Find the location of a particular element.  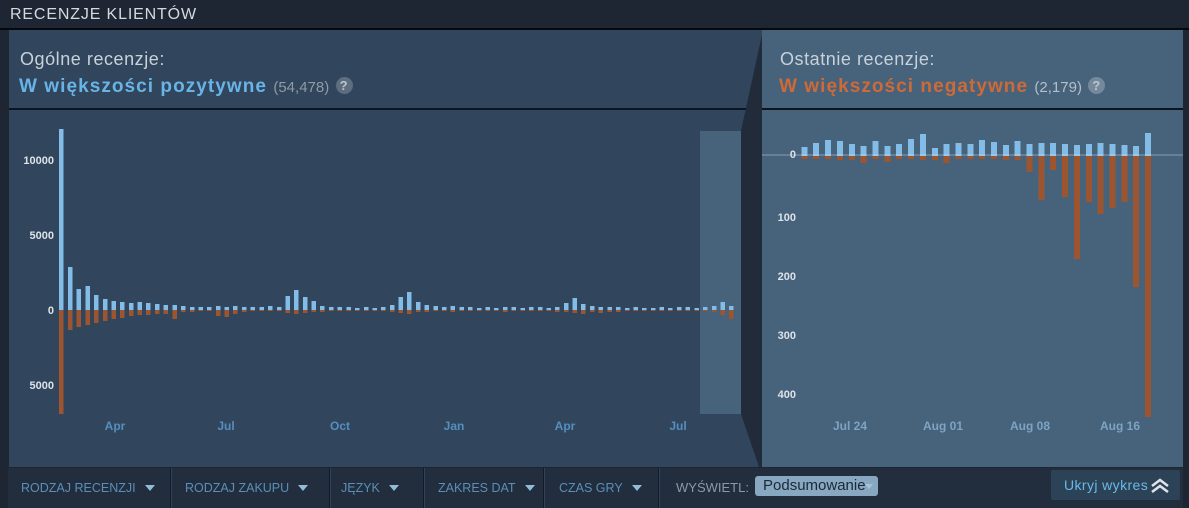

svg-text: Aug 16 is located at coordinates (1120, 426).